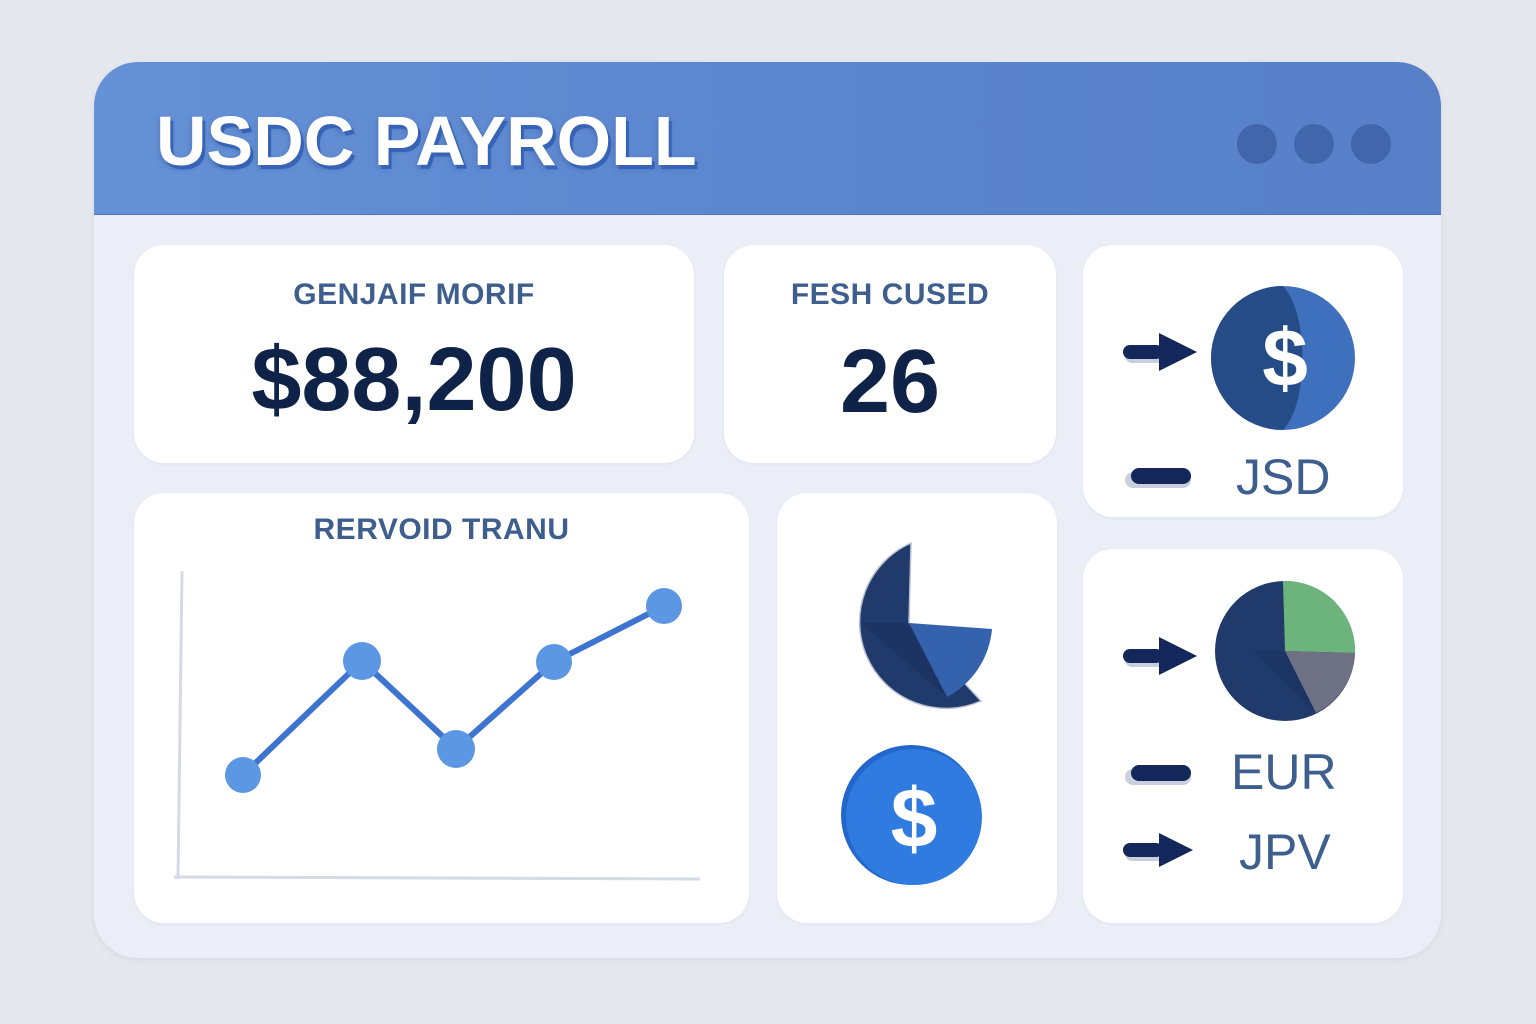  What do you see at coordinates (414, 294) in the screenshot?
I see `payroll-total-label: GENJAIF MORIF` at bounding box center [414, 294].